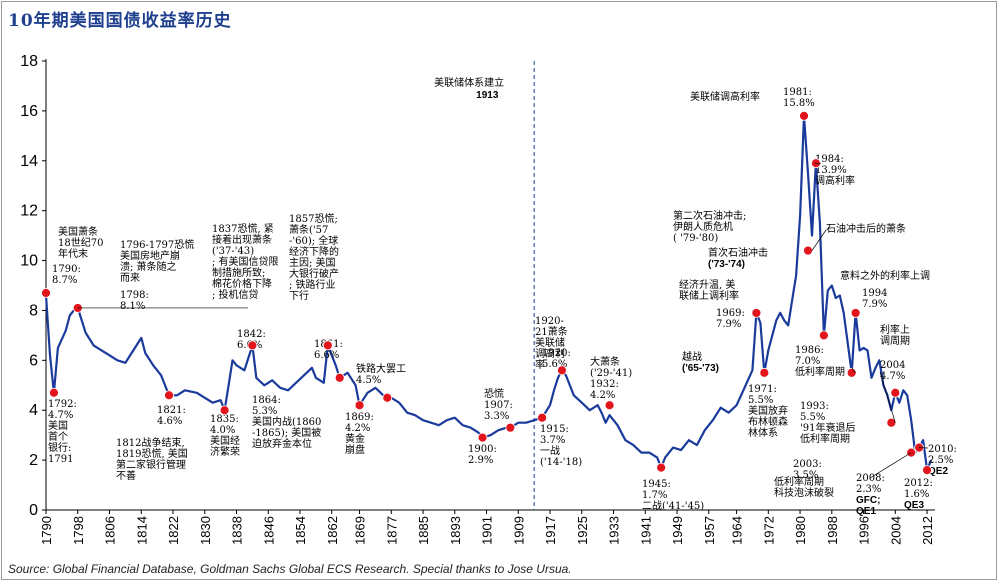 The width and height of the screenshot is (1000, 583). I want to click on annotation-label: 1994, so click(874, 293).